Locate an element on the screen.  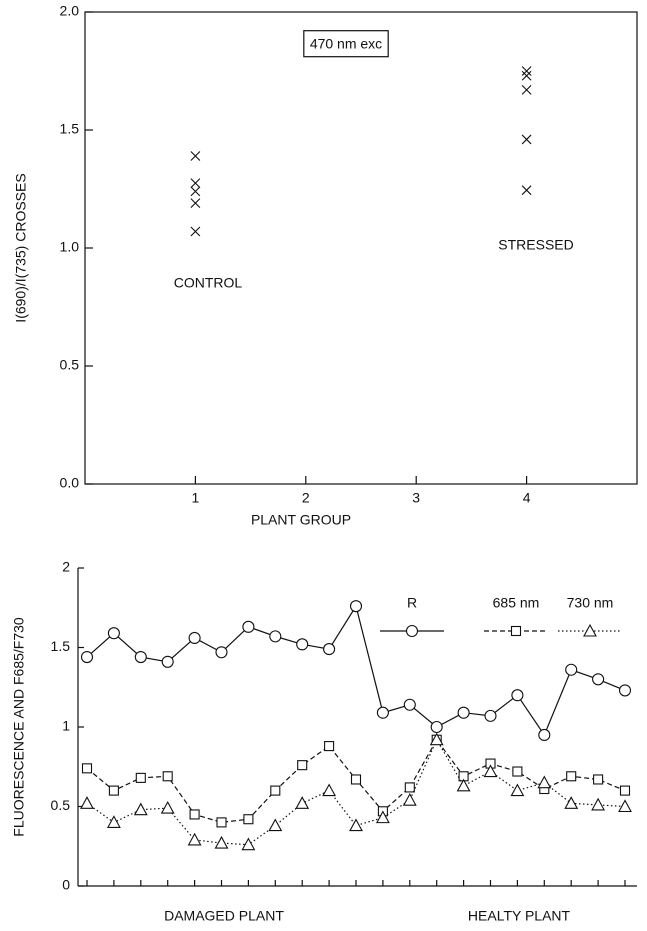
x-axis-label: PLANT GROUP is located at coordinates (301, 520).